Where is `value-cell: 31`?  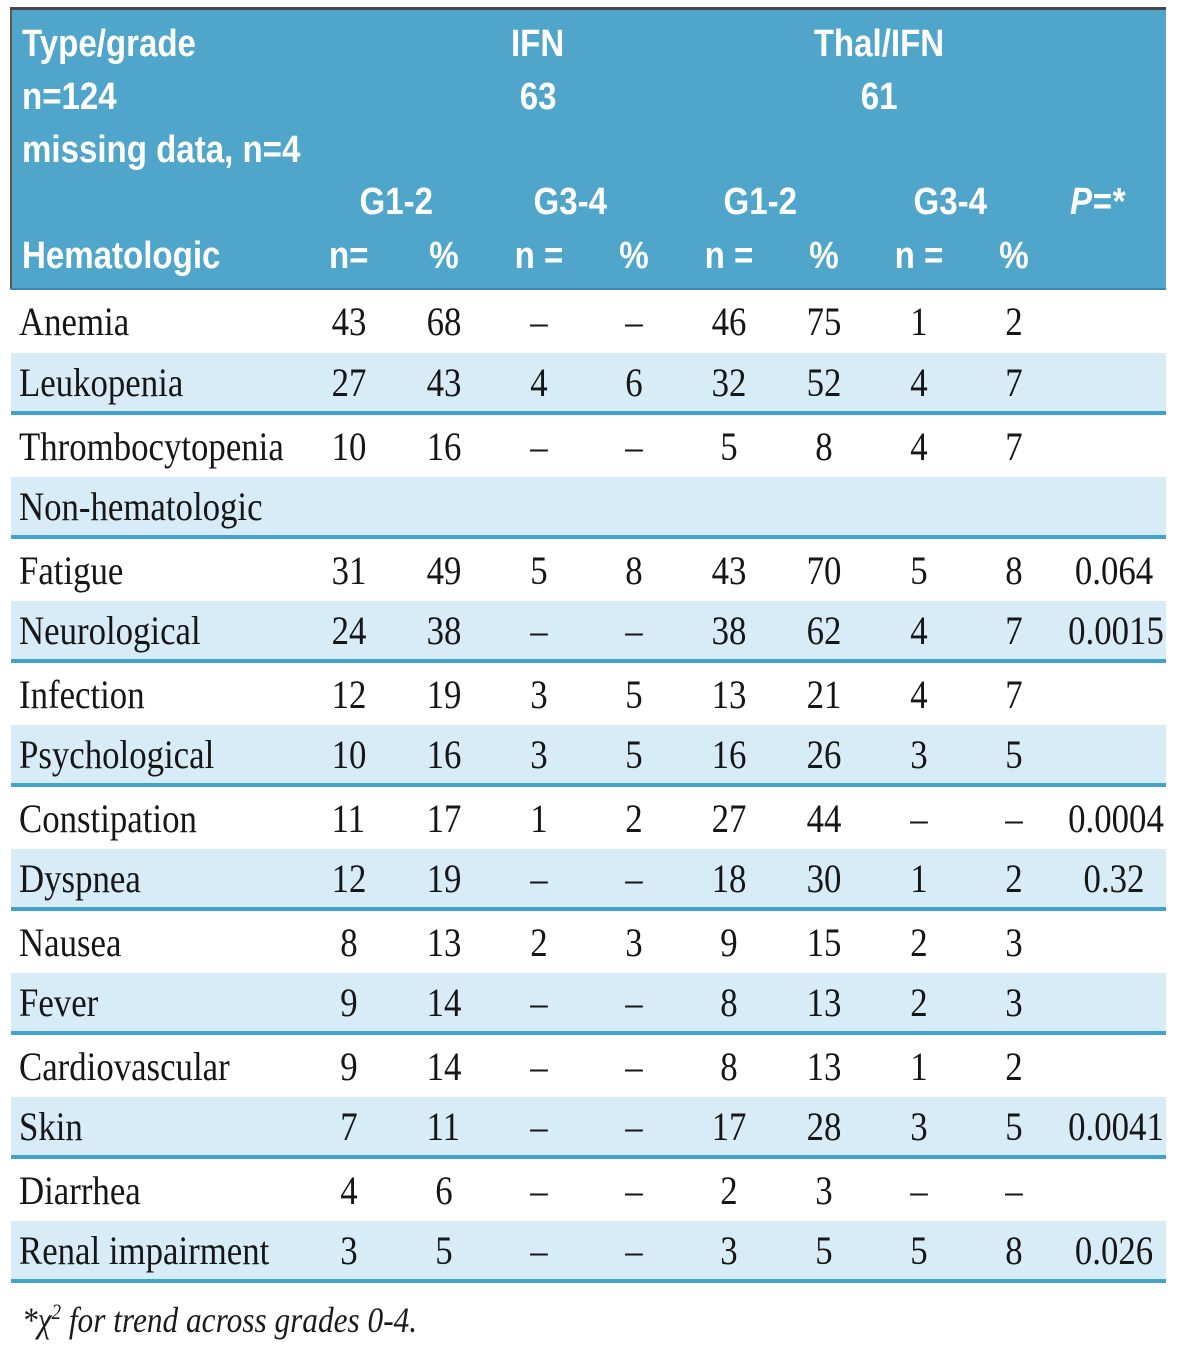 value-cell: 31 is located at coordinates (348, 569).